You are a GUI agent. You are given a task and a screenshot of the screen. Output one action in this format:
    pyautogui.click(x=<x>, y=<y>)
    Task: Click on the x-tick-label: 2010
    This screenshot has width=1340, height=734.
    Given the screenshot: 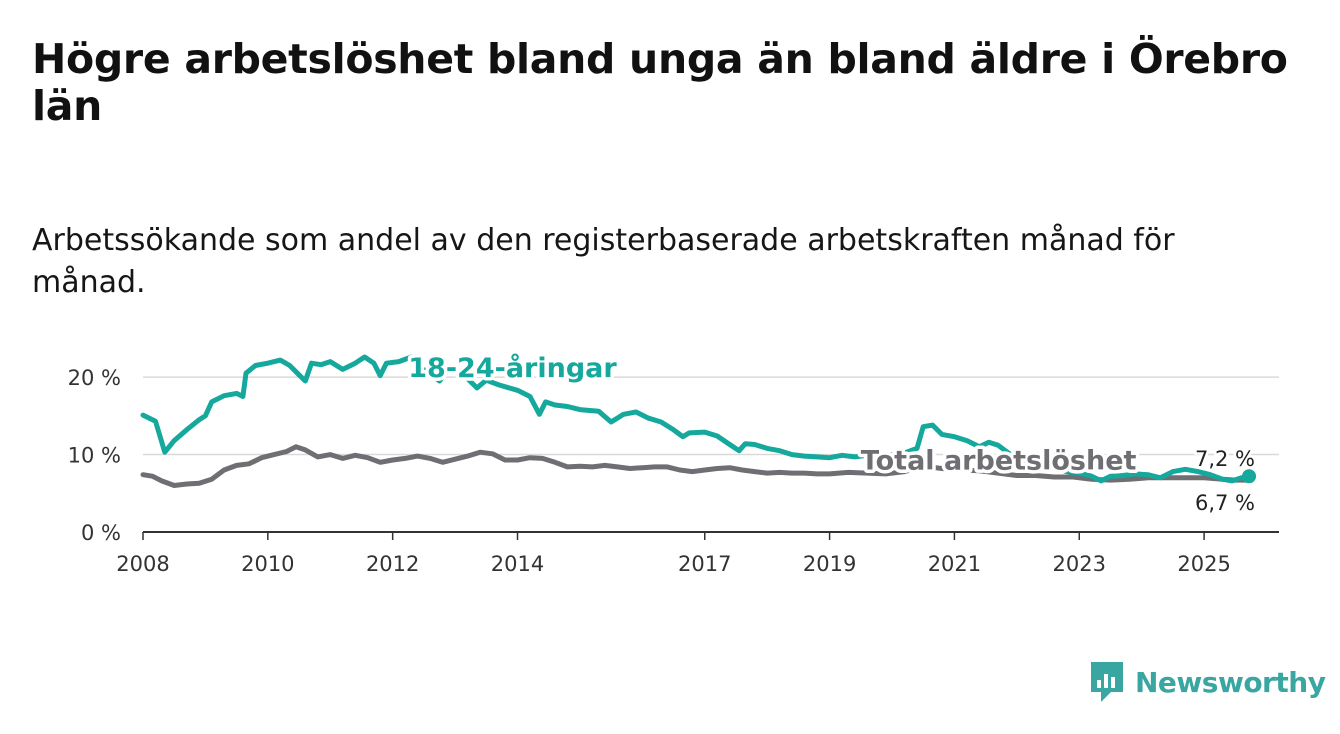 What is the action you would take?
    pyautogui.click(x=267, y=564)
    